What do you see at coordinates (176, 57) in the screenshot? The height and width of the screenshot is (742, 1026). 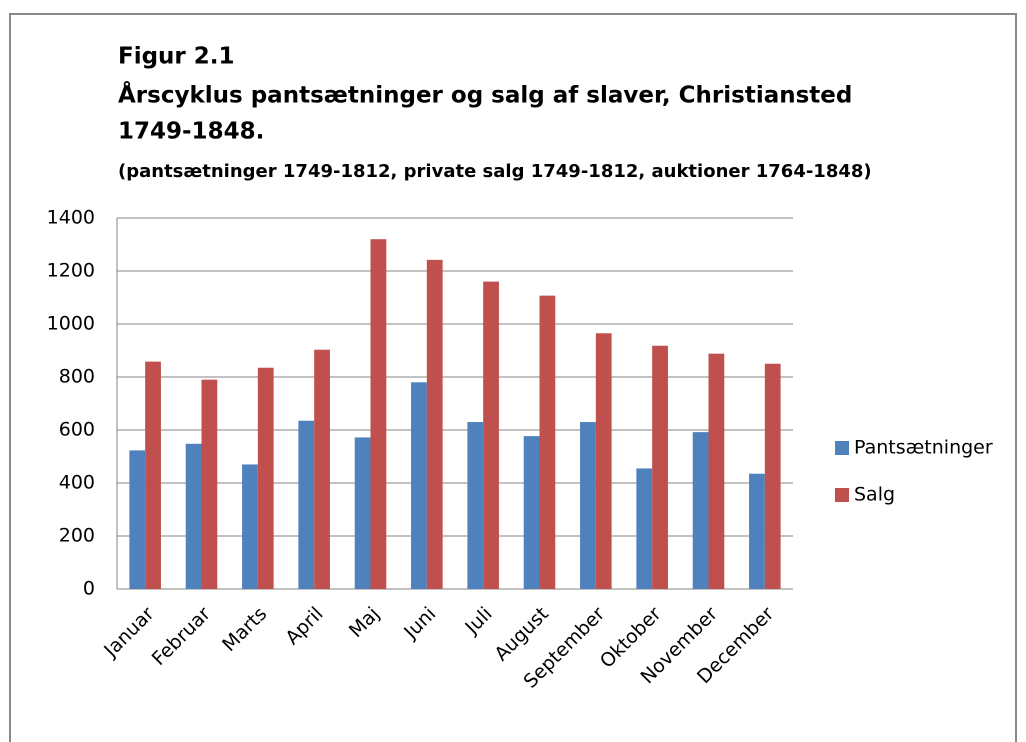 I see `chart-title: Figur 2.1` at bounding box center [176, 57].